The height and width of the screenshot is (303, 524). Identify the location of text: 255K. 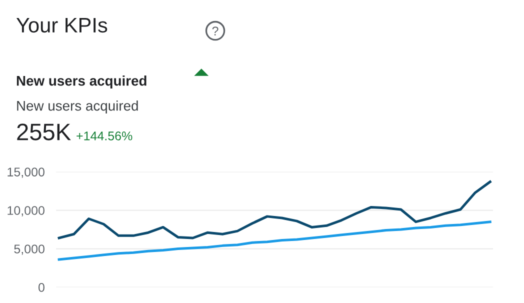
(44, 132).